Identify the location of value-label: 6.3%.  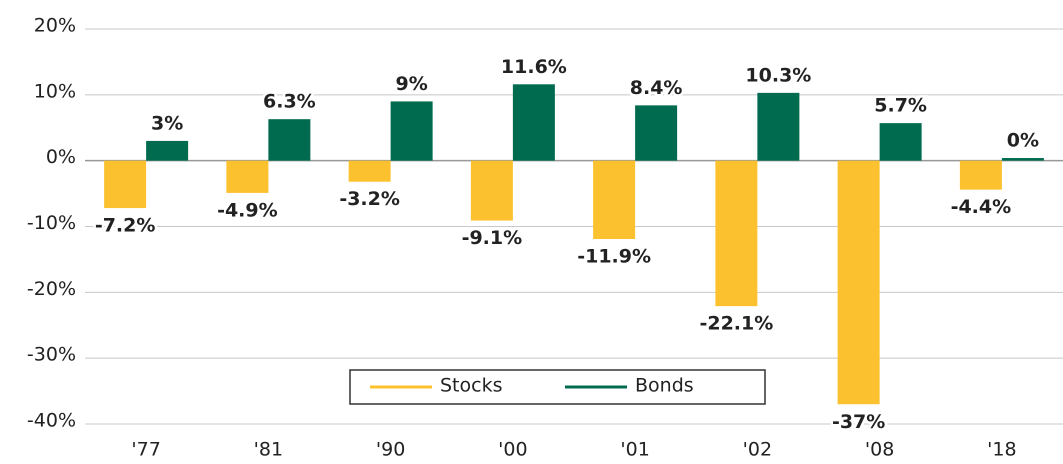
(289, 102).